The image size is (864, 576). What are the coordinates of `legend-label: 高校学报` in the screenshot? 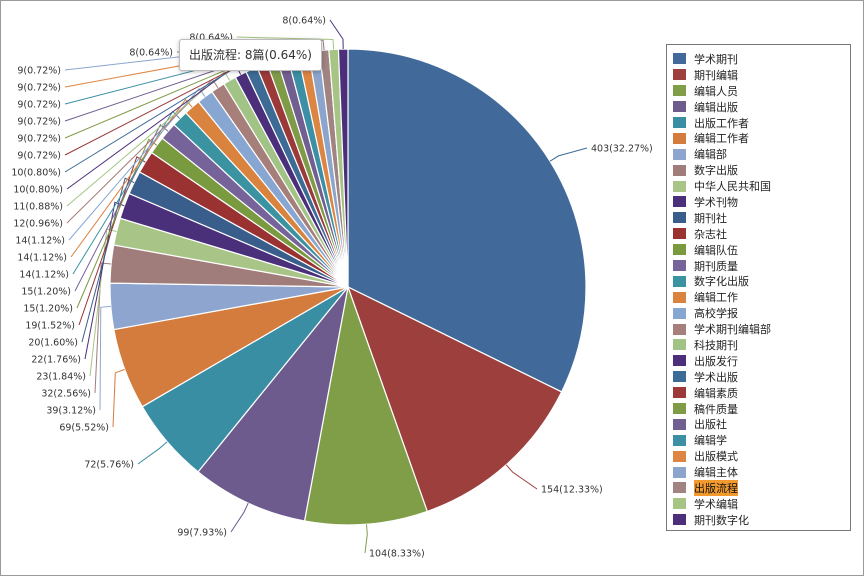 It's located at (716, 314).